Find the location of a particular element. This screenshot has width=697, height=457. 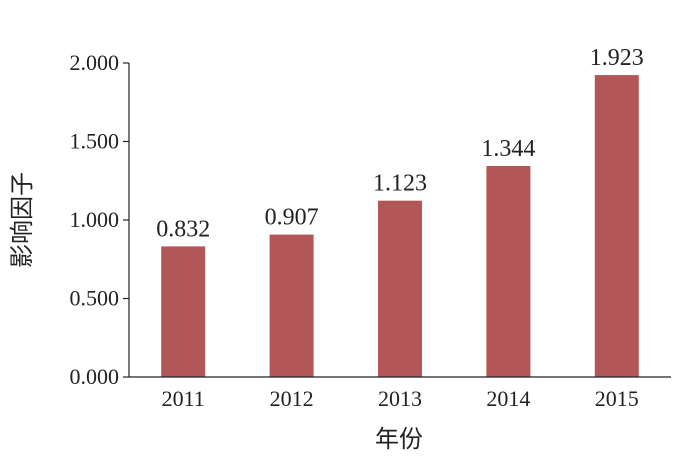

data-label-2013: 1.123 is located at coordinates (400, 184).